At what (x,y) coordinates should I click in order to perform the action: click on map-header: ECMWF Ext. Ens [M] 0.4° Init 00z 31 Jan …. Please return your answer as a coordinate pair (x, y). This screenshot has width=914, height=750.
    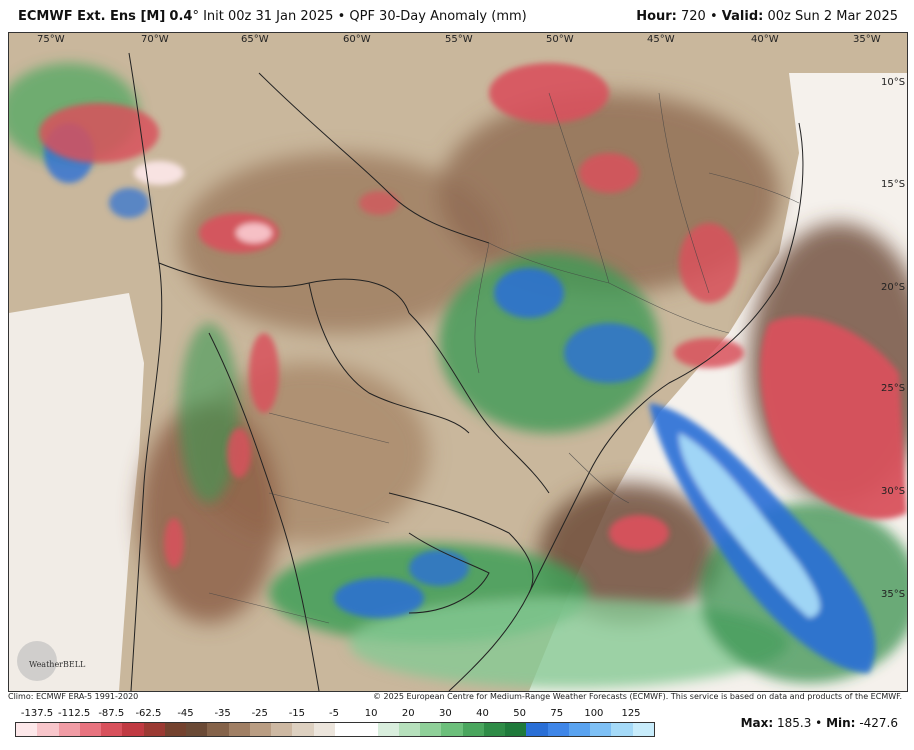
    Looking at the image, I should click on (457, 16).